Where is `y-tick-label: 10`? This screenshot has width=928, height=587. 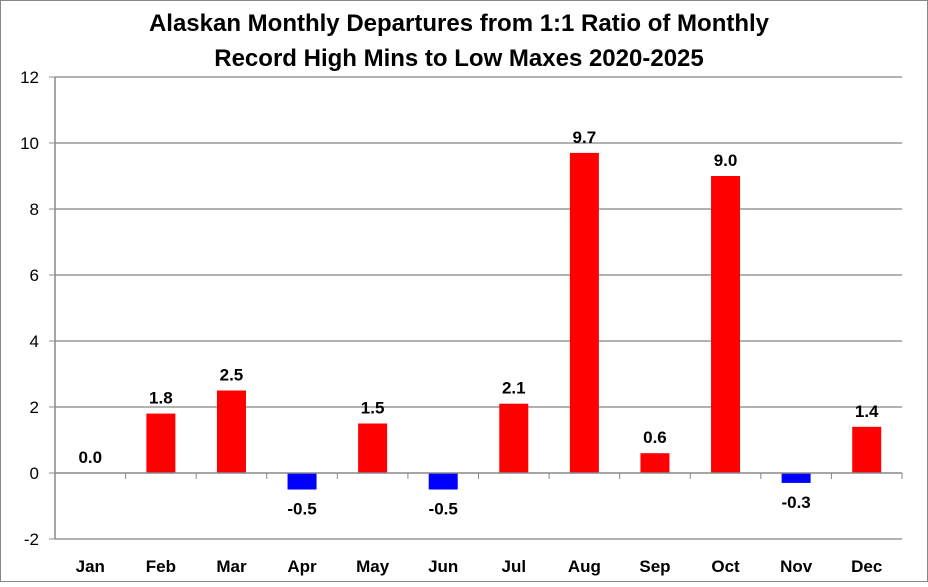
y-tick-label: 10 is located at coordinates (29, 143).